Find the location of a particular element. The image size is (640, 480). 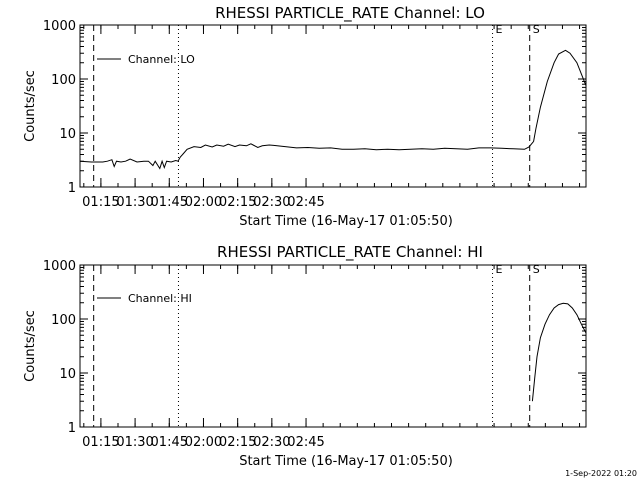

legend-label: Channel: HI is located at coordinates (160, 298).